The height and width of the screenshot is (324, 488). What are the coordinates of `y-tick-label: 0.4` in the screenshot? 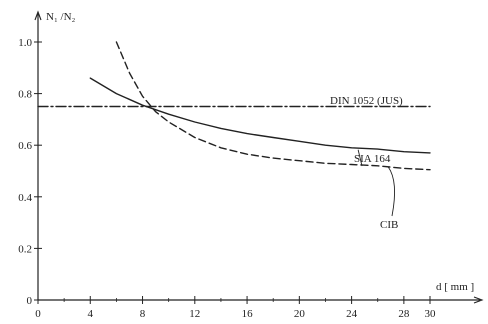 It's located at (25, 198).